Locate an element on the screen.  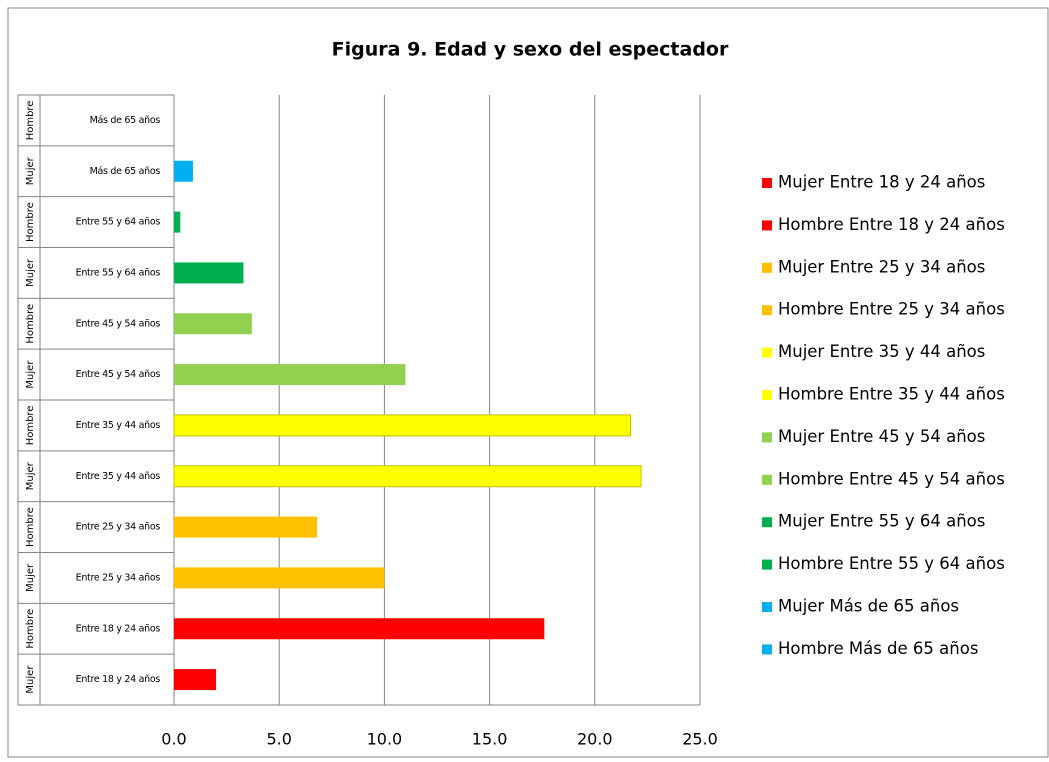
legend-label: Hombre Entre 25 y 34 años is located at coordinates (891, 309).